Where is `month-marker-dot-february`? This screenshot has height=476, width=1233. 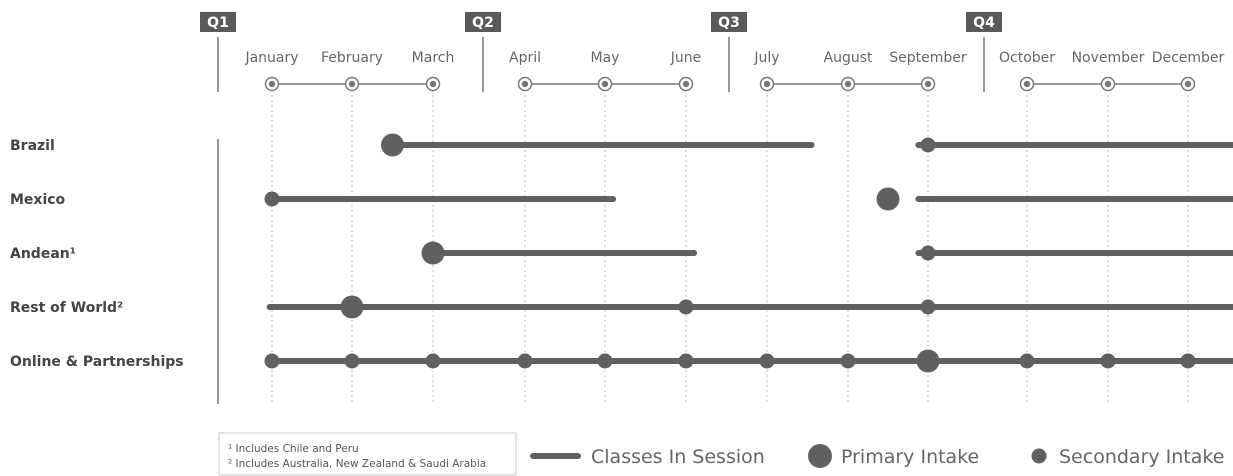
month-marker-dot-february is located at coordinates (352, 84).